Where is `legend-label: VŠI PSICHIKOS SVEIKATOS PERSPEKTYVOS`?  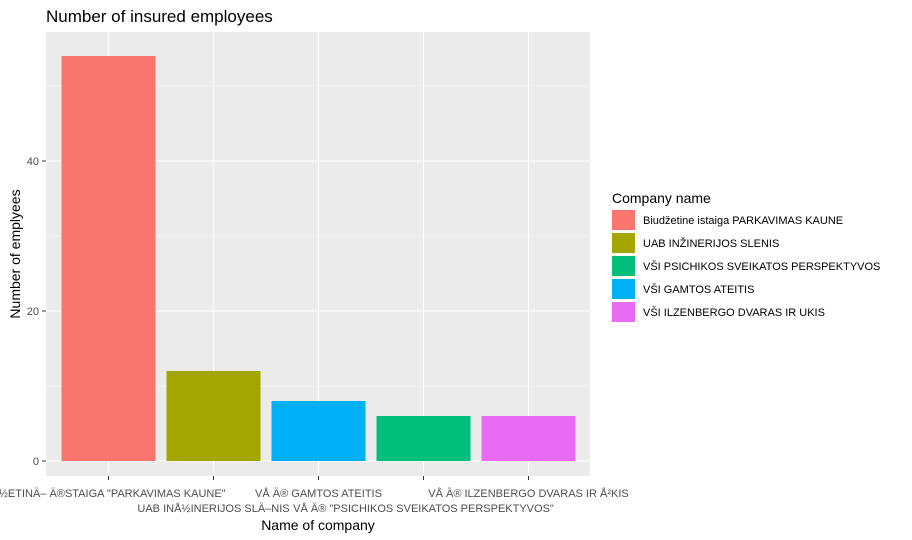 legend-label: VŠI PSICHIKOS SVEIKATOS PERSPEKTYVOS is located at coordinates (761, 266).